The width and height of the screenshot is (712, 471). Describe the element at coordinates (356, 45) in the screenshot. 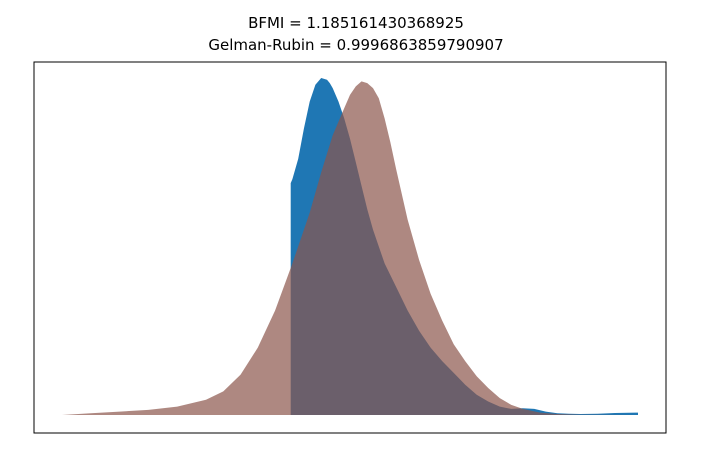

I see `chart-title-line-2: Gelman-Rubin = 0.9996863859790907` at that location.